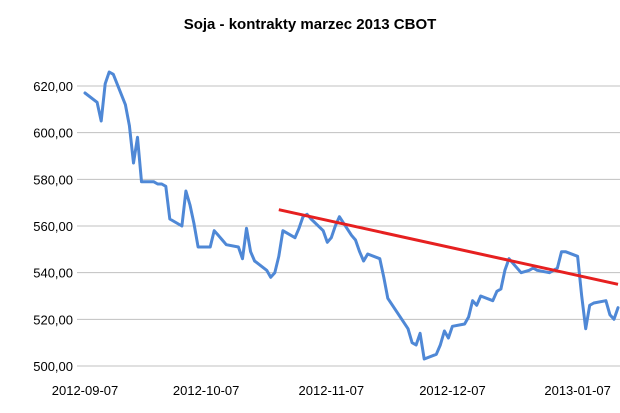  Describe the element at coordinates (452, 390) in the screenshot. I see `x-tick-label: 2012-12-07` at that location.